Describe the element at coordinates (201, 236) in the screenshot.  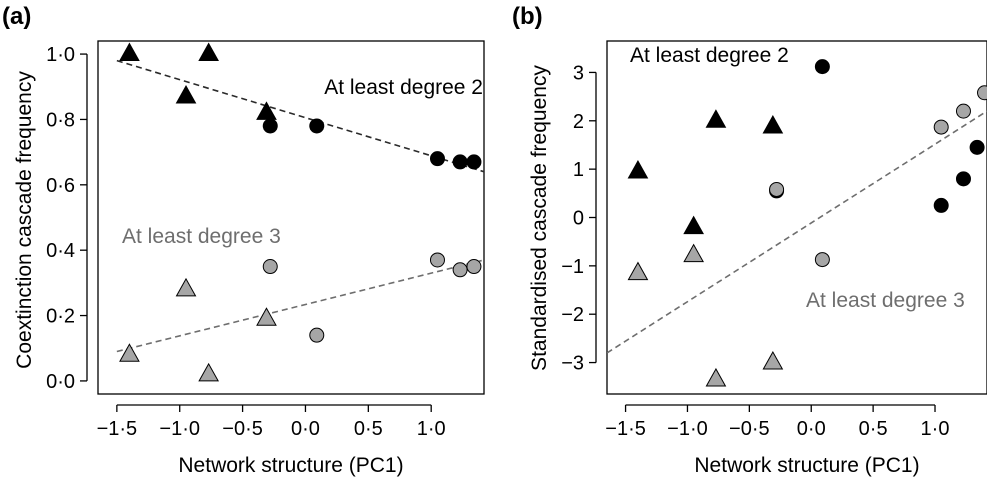
I see `panel-a-series-label-degree-3: At least degree 3` at that location.